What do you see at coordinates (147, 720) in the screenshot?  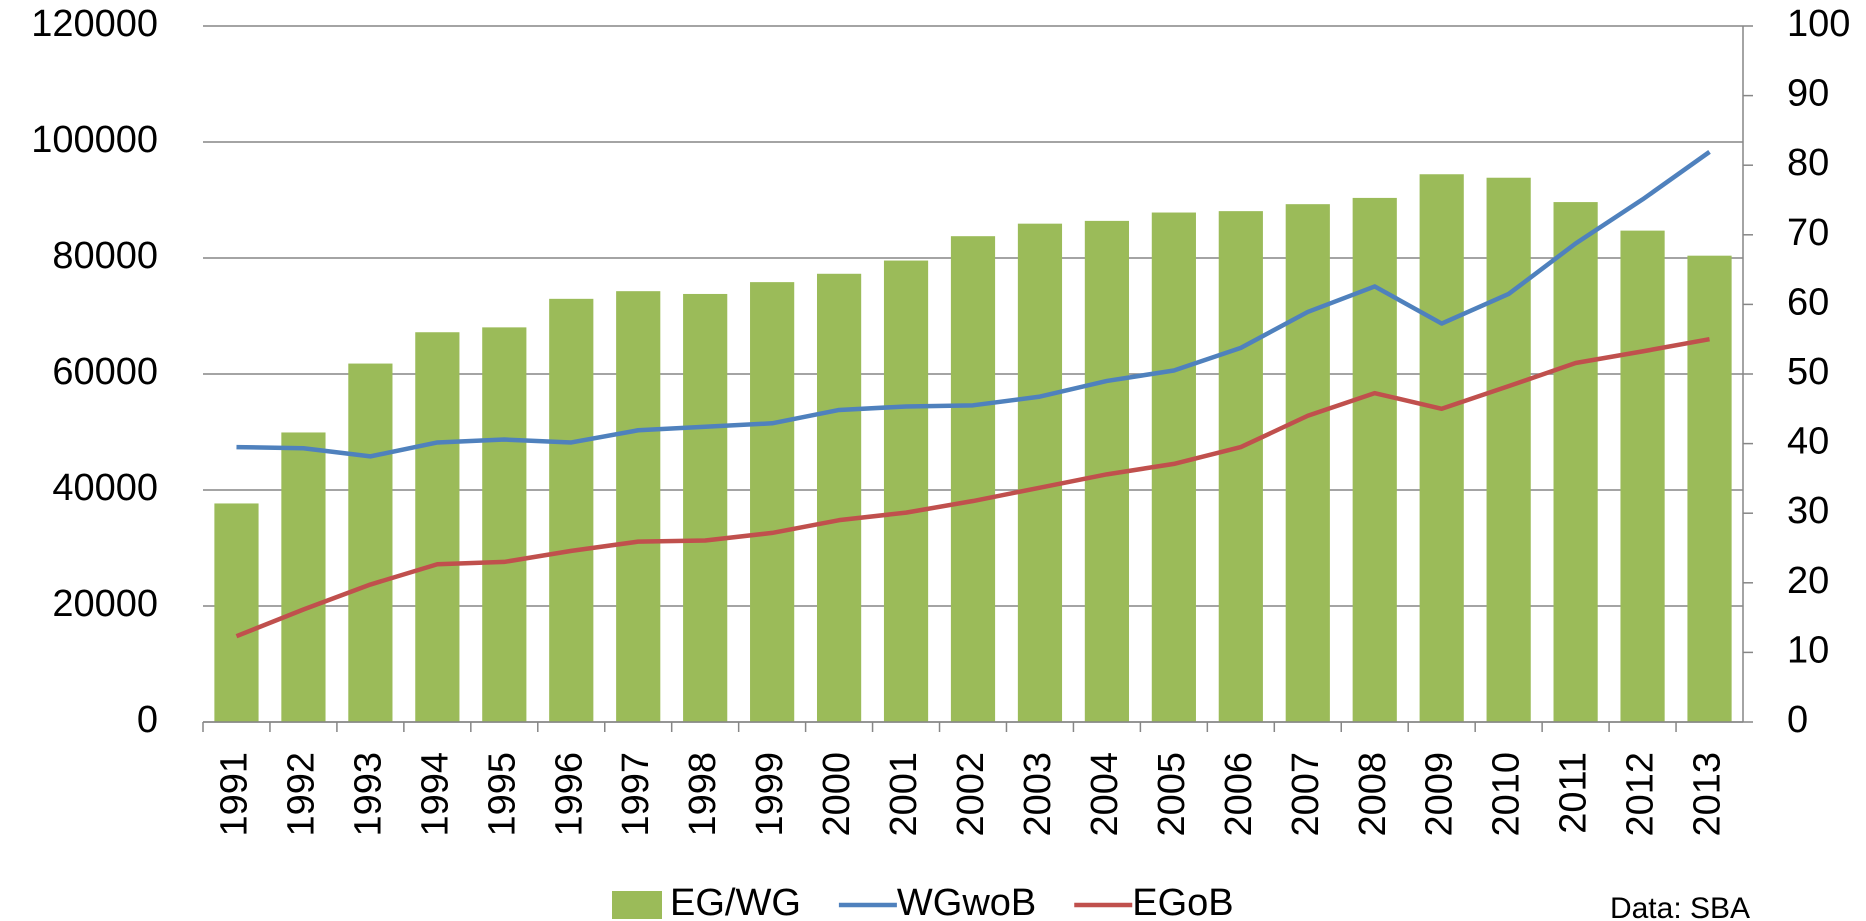 I see `y-tick-label: 0` at bounding box center [147, 720].